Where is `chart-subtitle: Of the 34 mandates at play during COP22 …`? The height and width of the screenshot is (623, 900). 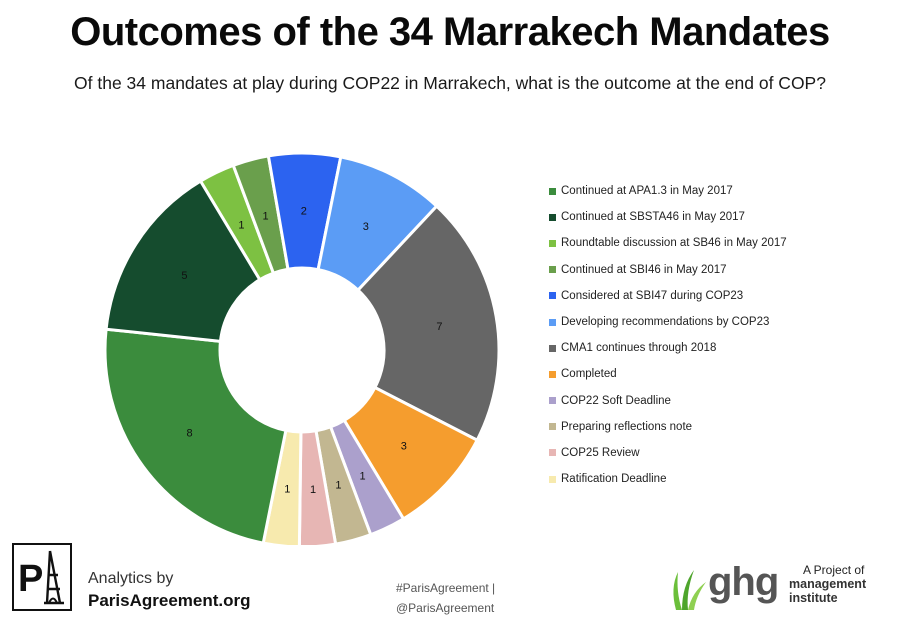 chart-subtitle: Of the 34 mandates at play during COP22 … is located at coordinates (450, 83).